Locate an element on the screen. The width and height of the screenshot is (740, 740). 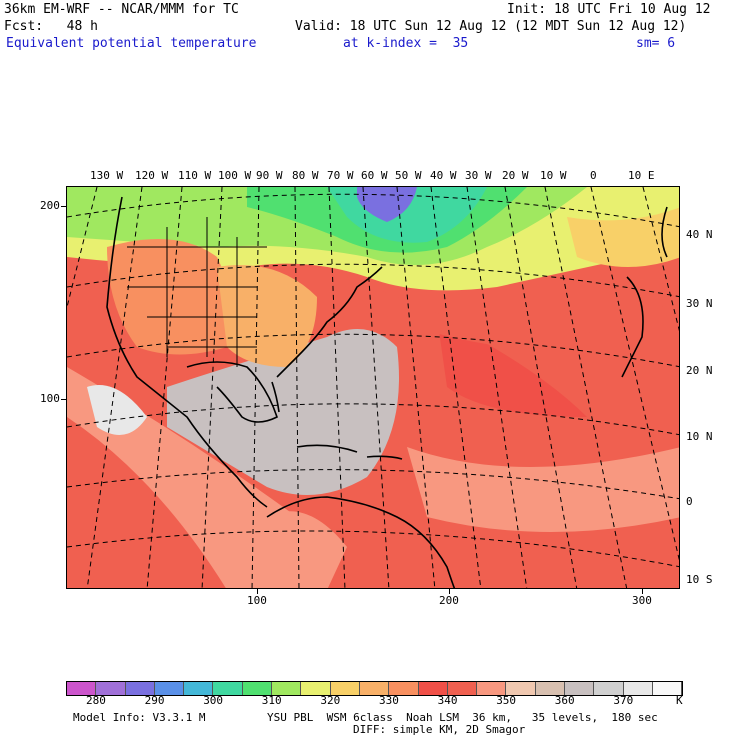
grid-x-label: 100 is located at coordinates (257, 600).